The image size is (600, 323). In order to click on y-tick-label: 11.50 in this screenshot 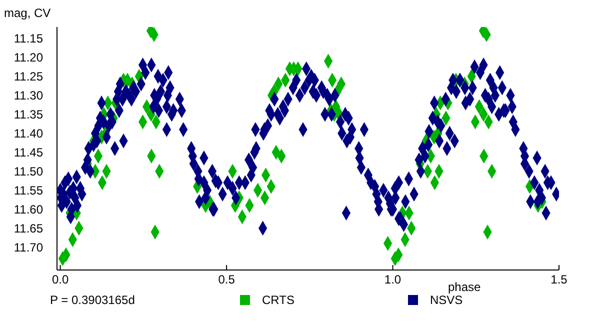, I will do `click(29, 171)`.